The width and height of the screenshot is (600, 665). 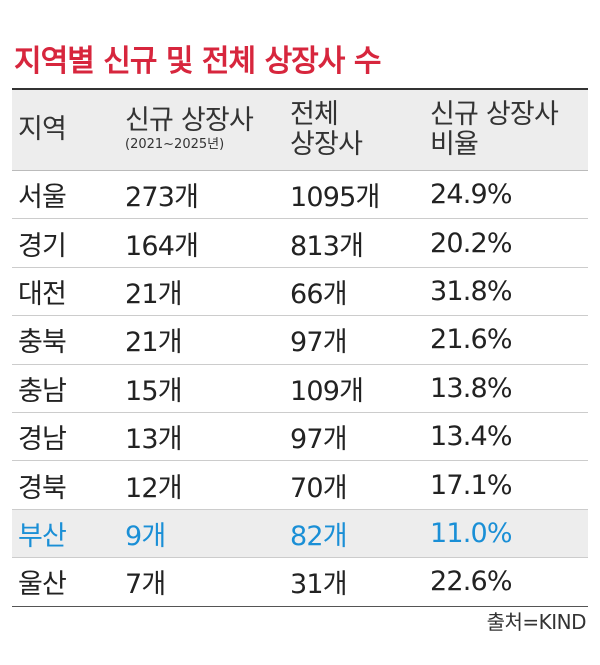 I want to click on table-cell: 충북, so click(x=42, y=343).